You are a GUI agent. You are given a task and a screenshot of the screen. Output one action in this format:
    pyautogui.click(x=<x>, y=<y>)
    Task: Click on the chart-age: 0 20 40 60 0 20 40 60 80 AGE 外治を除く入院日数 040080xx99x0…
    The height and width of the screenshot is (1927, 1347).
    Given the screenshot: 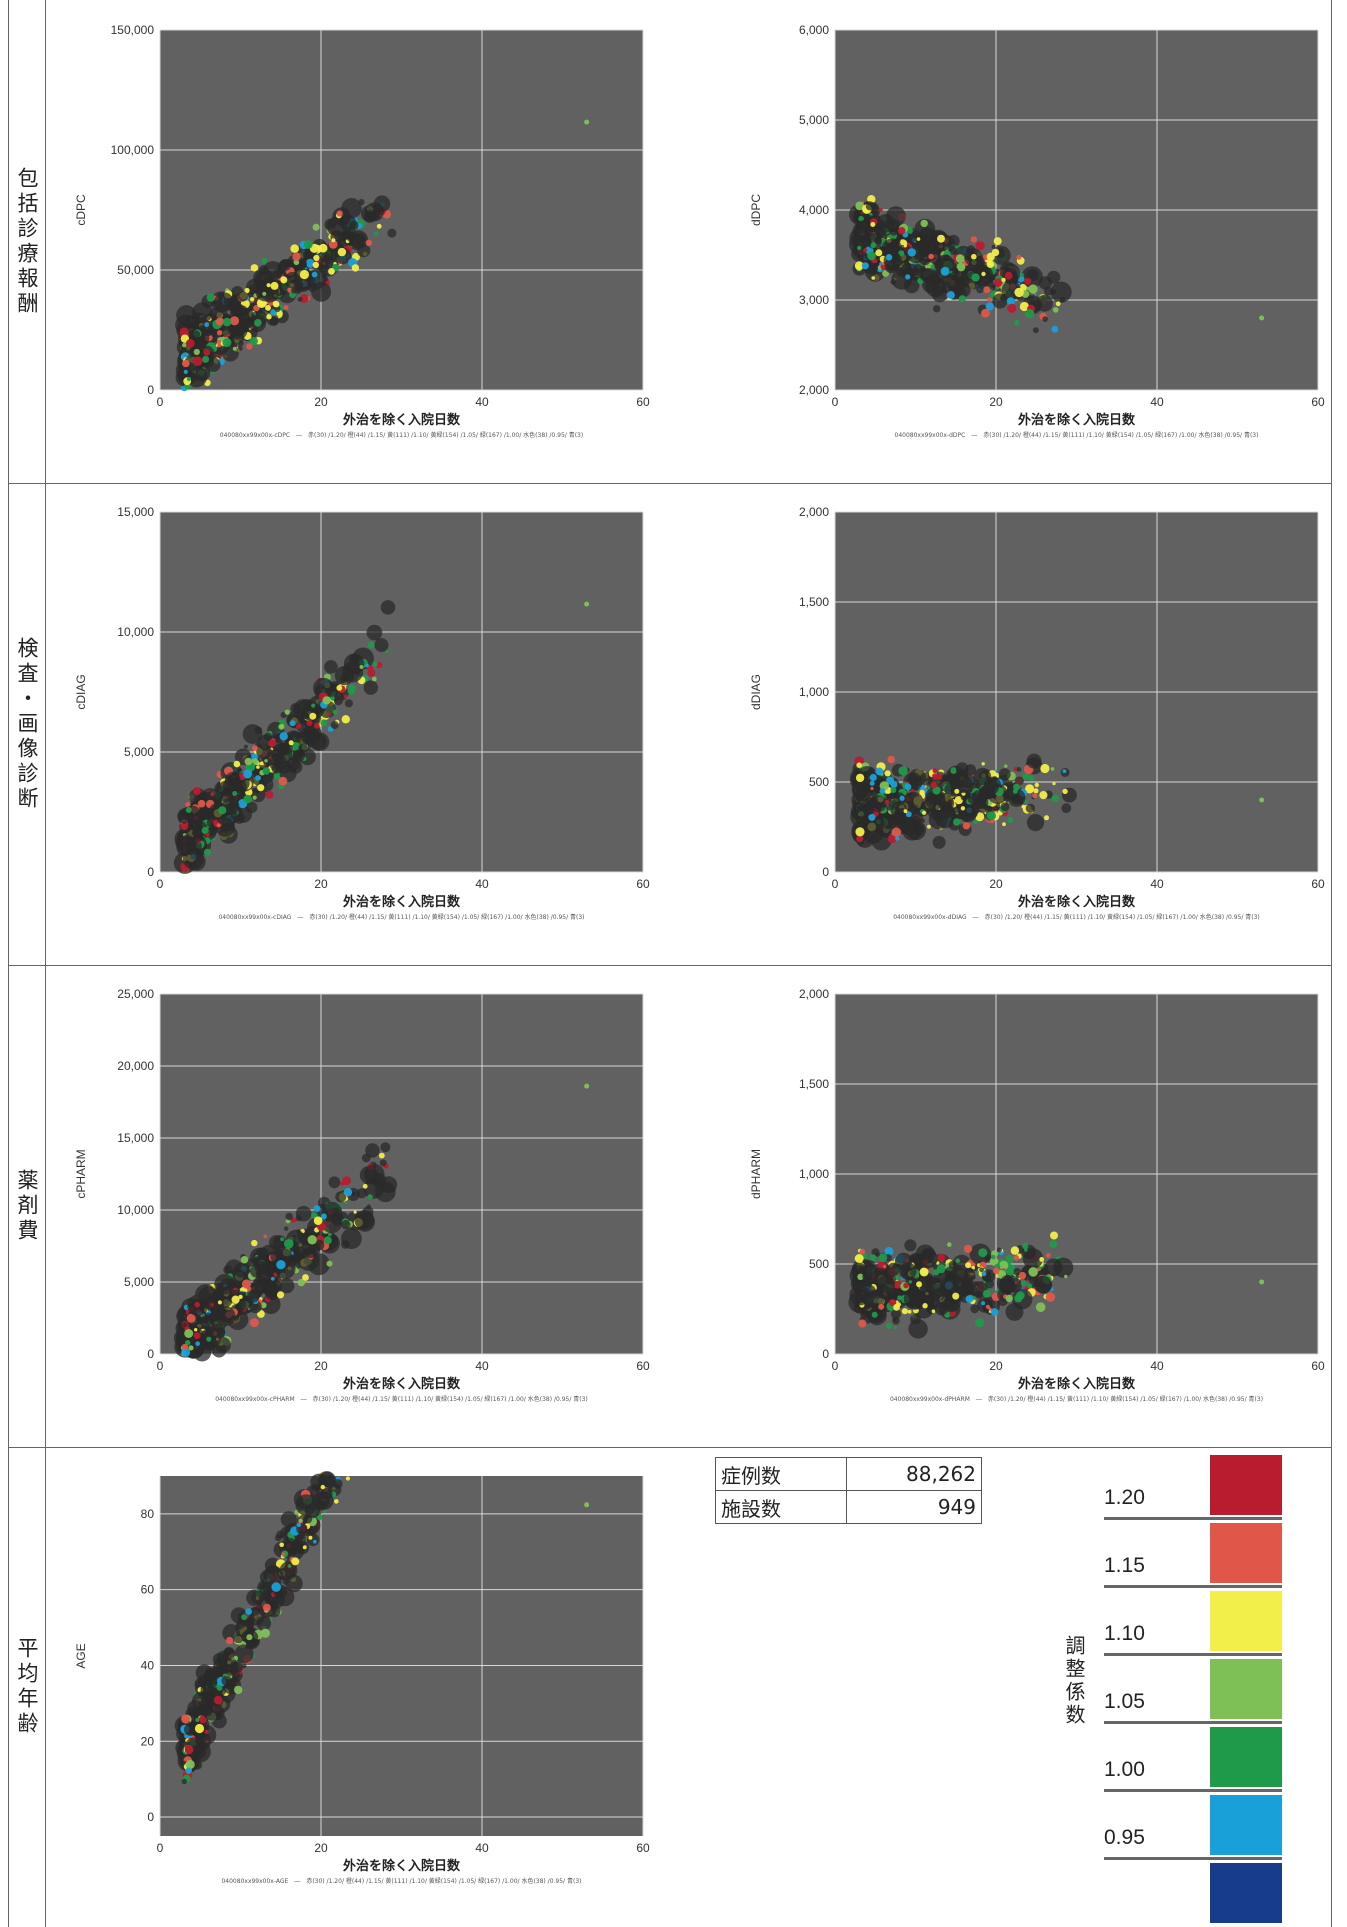 What is the action you would take?
    pyautogui.click(x=355, y=1679)
    